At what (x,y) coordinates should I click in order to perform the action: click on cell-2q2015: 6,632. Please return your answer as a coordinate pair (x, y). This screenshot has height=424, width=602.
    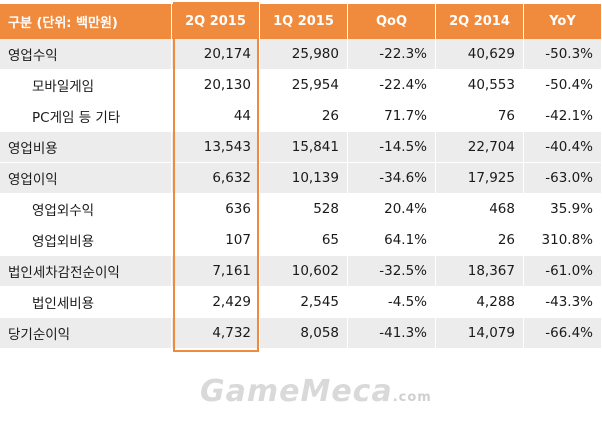
    Looking at the image, I should click on (216, 178).